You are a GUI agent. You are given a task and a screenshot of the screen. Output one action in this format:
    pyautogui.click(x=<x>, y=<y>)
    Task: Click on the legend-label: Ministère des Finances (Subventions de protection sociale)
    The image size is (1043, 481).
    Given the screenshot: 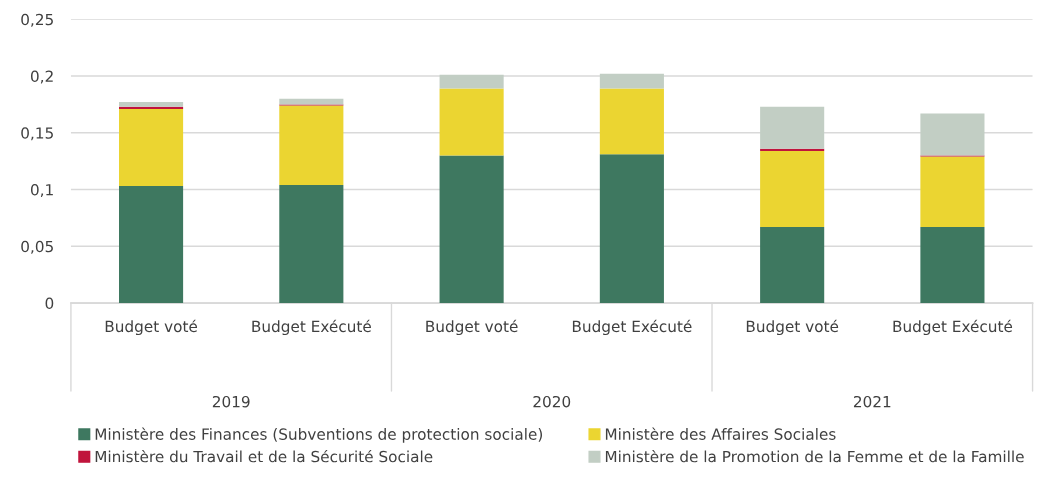 What is the action you would take?
    pyautogui.click(x=319, y=435)
    